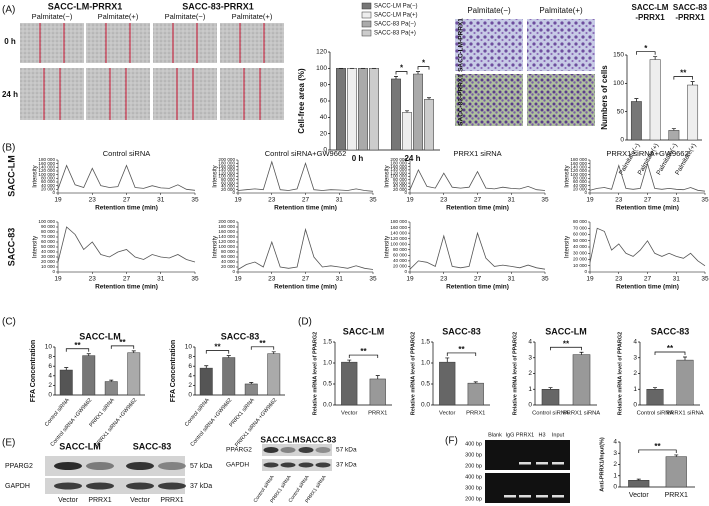 This screenshot has height=506, width=709. What do you see at coordinates (461, 331) in the screenshot?
I see `chart-title: SACC-83` at bounding box center [461, 331].